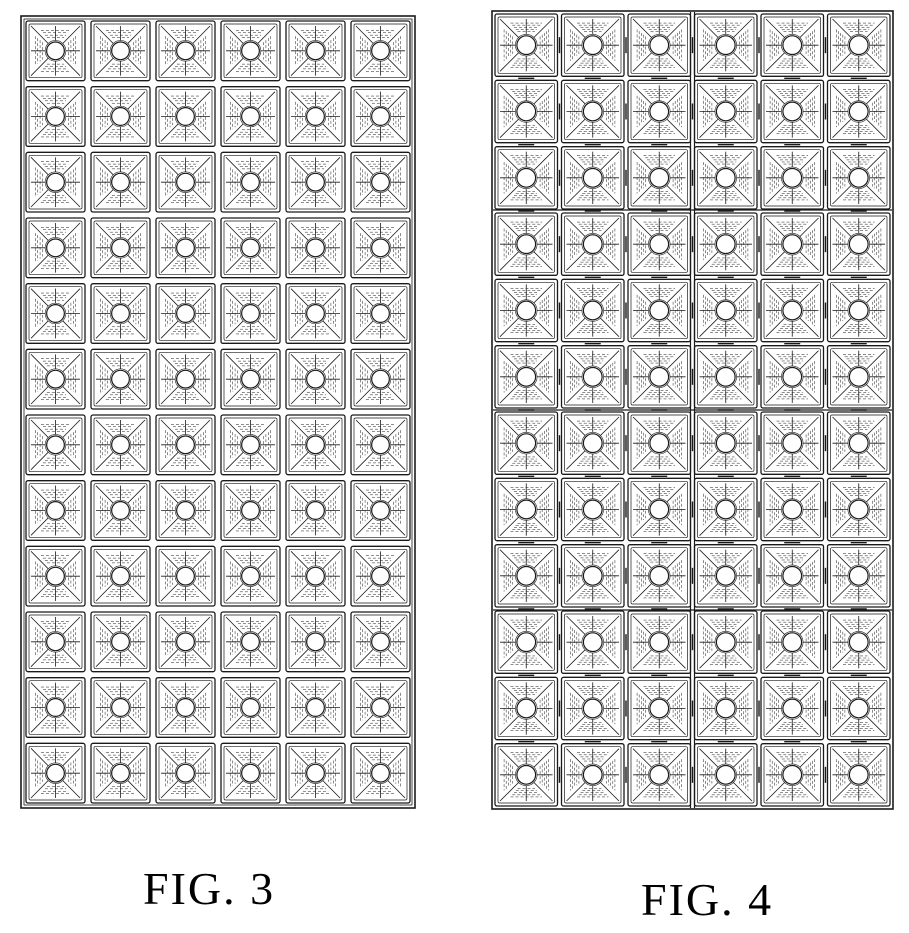 The width and height of the screenshot is (909, 933). What do you see at coordinates (707, 899) in the screenshot?
I see `figure-4-caption: FIG. 4` at bounding box center [707, 899].